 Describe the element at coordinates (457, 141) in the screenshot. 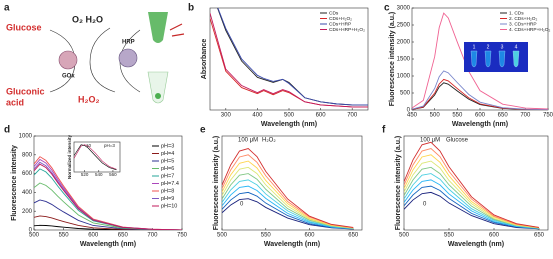

I see `annotation: Glucose` at that location.